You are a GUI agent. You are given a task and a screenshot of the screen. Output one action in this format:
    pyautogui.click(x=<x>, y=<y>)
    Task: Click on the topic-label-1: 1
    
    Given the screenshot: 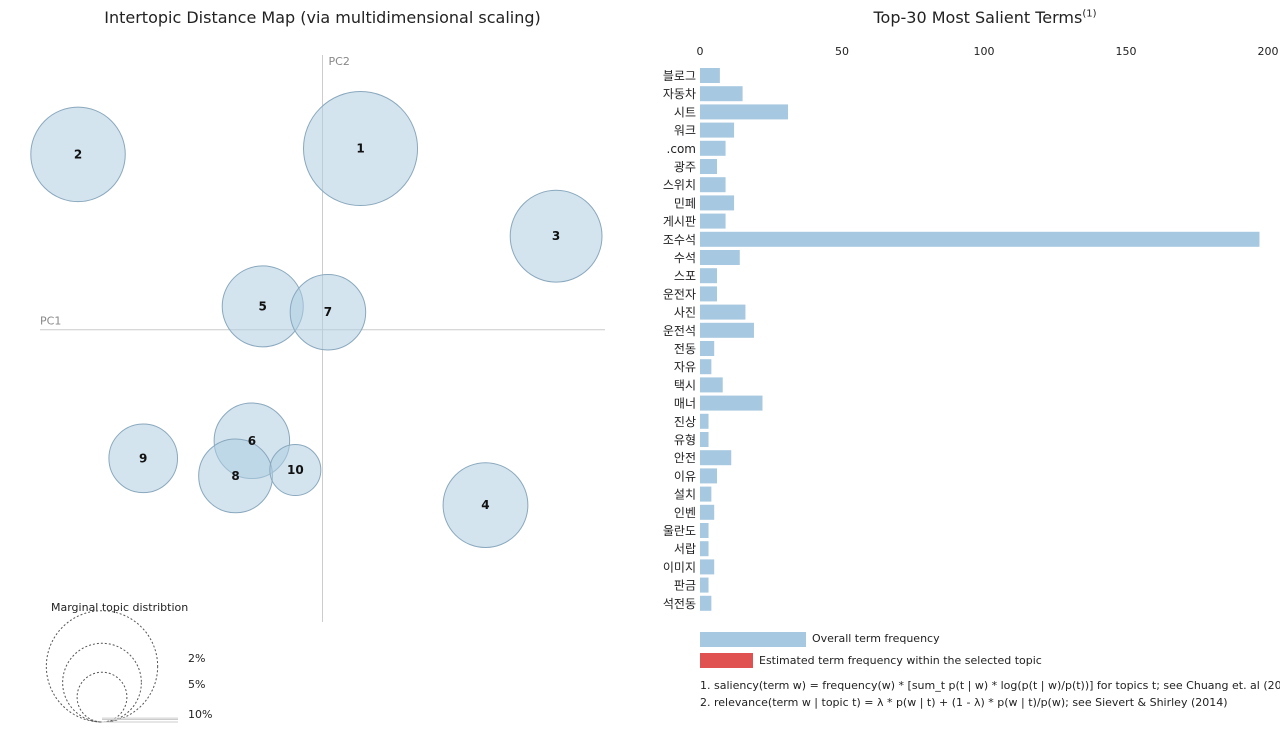 What is the action you would take?
    pyautogui.click(x=360, y=149)
    